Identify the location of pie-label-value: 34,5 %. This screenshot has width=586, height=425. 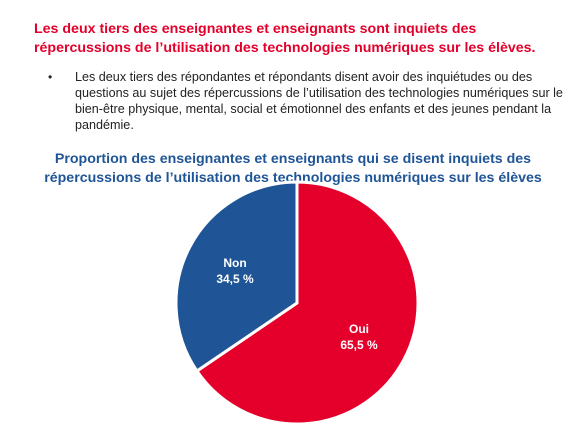
(235, 279).